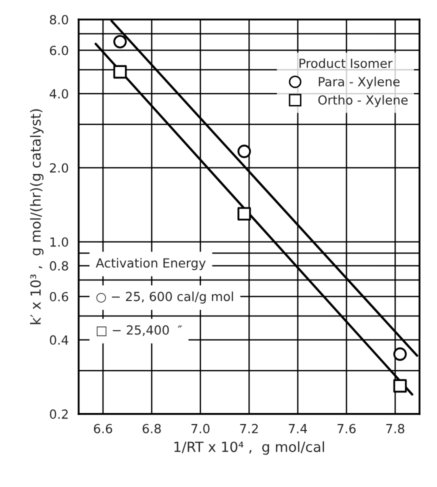  What do you see at coordinates (151, 429) in the screenshot?
I see `x-tick-label: 6.8` at bounding box center [151, 429].